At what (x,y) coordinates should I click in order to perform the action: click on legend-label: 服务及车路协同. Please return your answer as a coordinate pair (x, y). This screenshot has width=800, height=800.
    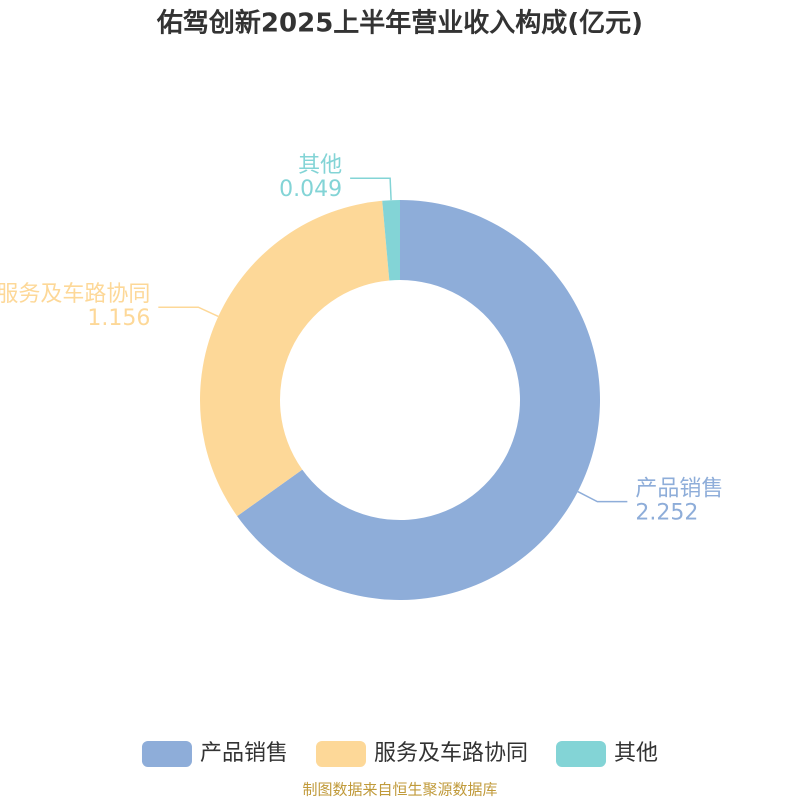
    Looking at the image, I should click on (451, 753).